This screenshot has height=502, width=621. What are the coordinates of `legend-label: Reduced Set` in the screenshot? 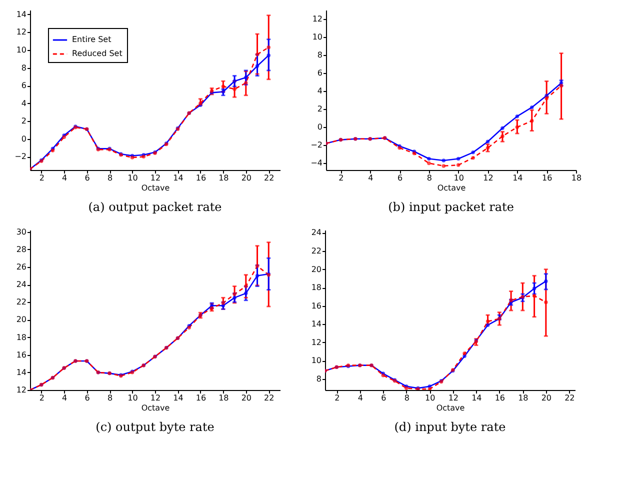 It's located at (97, 53).